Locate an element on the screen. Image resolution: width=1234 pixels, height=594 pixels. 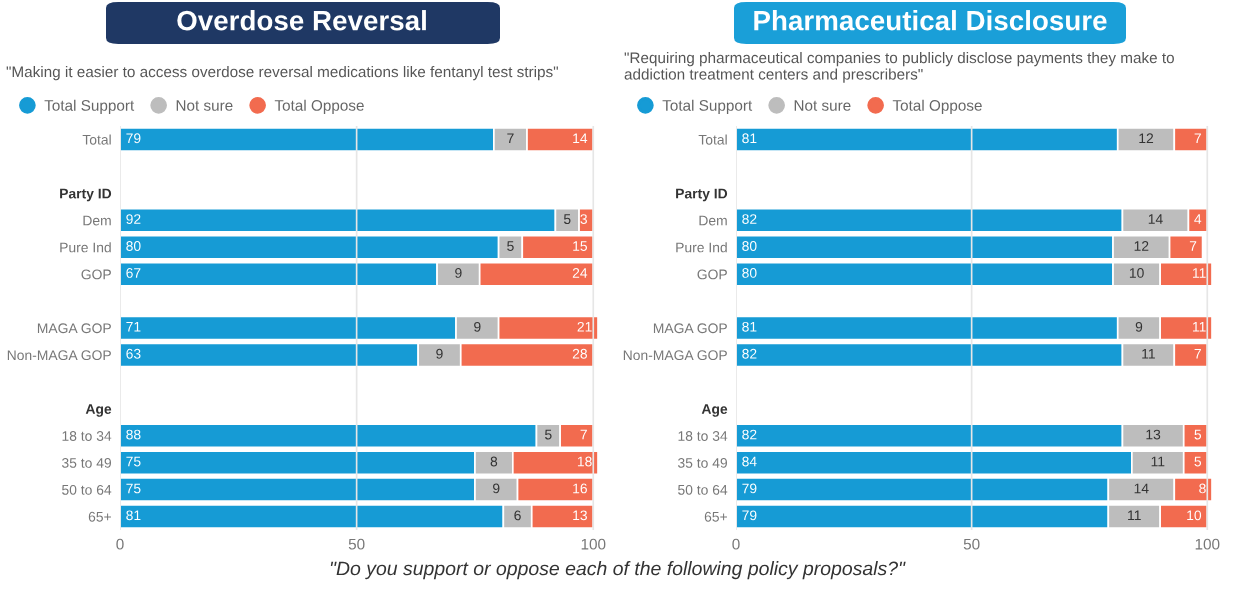
chart-title: Pharmaceutical Disclosure is located at coordinates (930, 20).